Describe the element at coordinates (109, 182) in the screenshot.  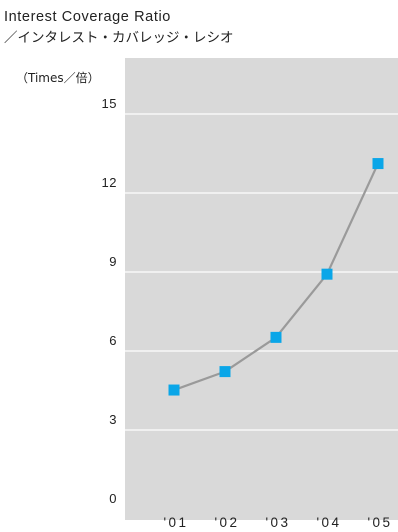
I see `y-tick-label-12: 12` at that location.